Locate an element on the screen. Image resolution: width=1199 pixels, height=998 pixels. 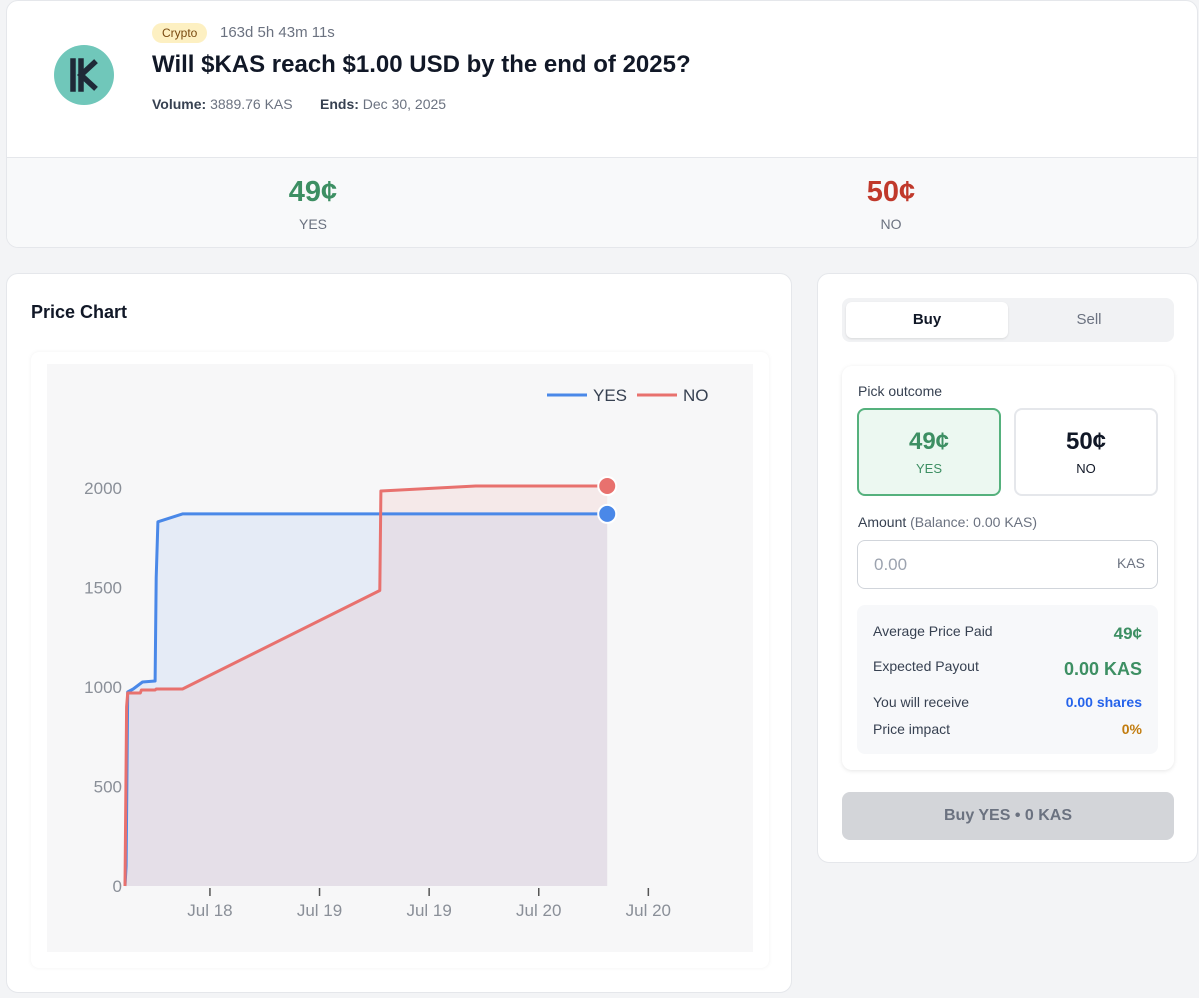
volume-info: Volume: 3889.76 KAS is located at coordinates (222, 104).